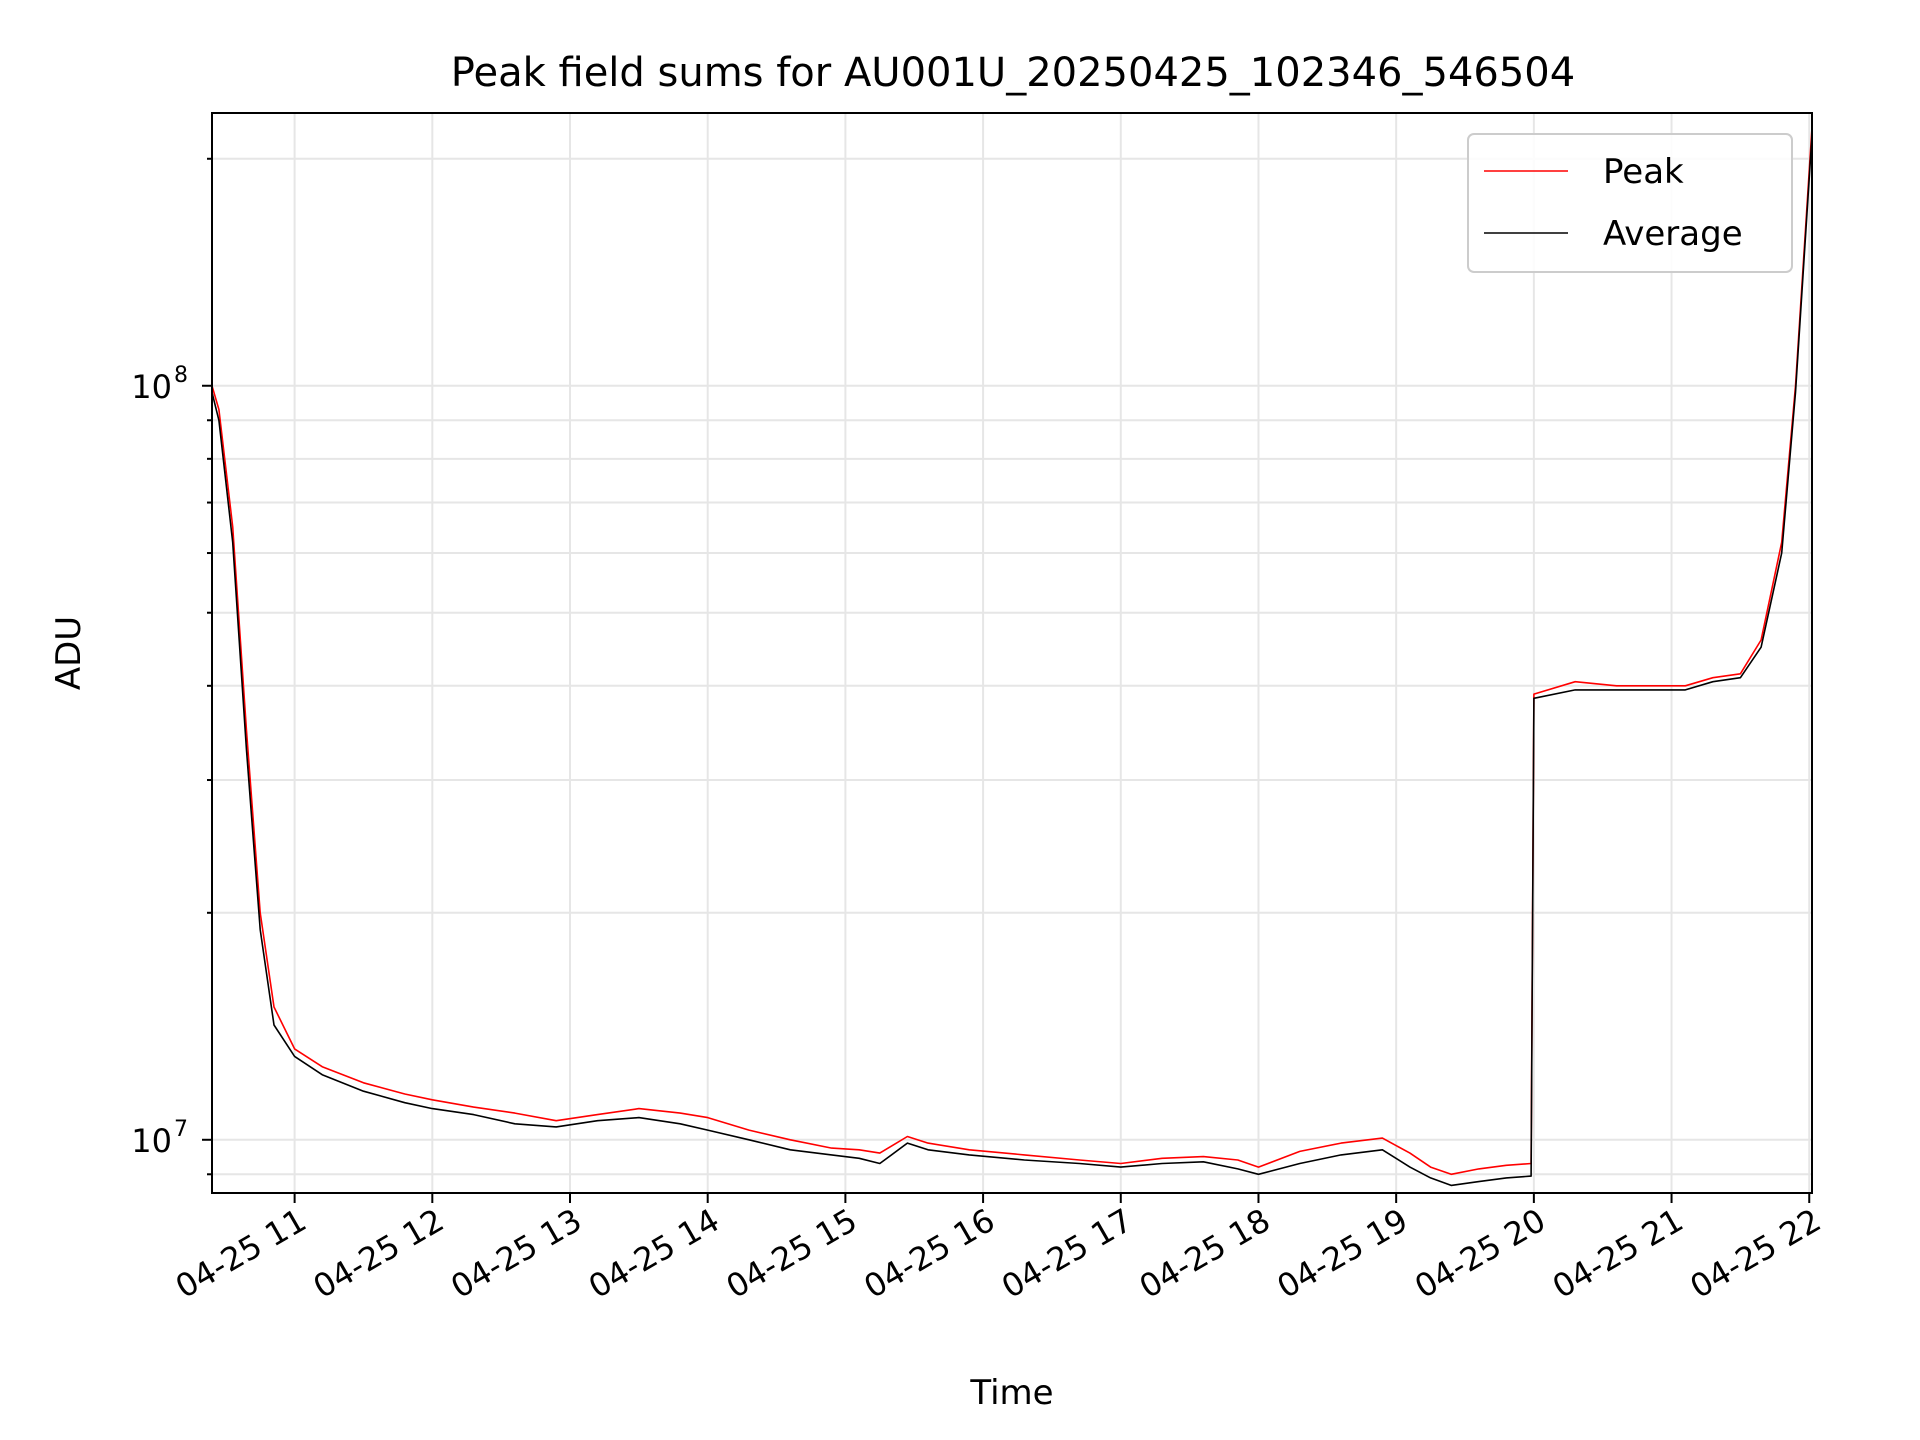 The width and height of the screenshot is (1920, 1440). I want to click on y-tick-label: 10 7, so click(159, 1138).